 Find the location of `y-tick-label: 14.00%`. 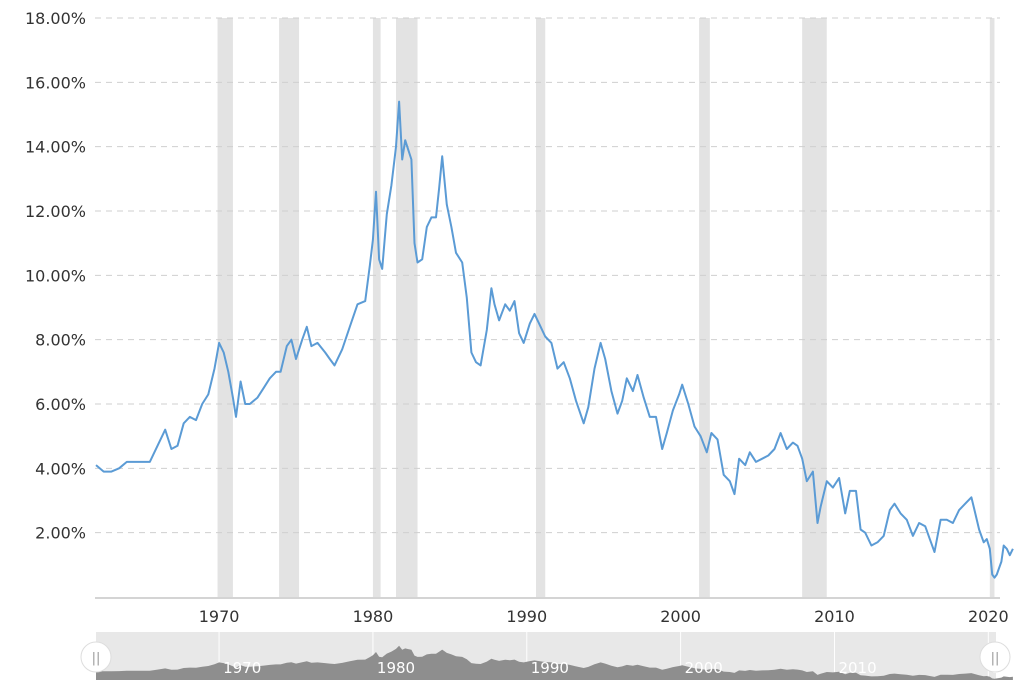

y-tick-label: 14.00% is located at coordinates (55, 147).